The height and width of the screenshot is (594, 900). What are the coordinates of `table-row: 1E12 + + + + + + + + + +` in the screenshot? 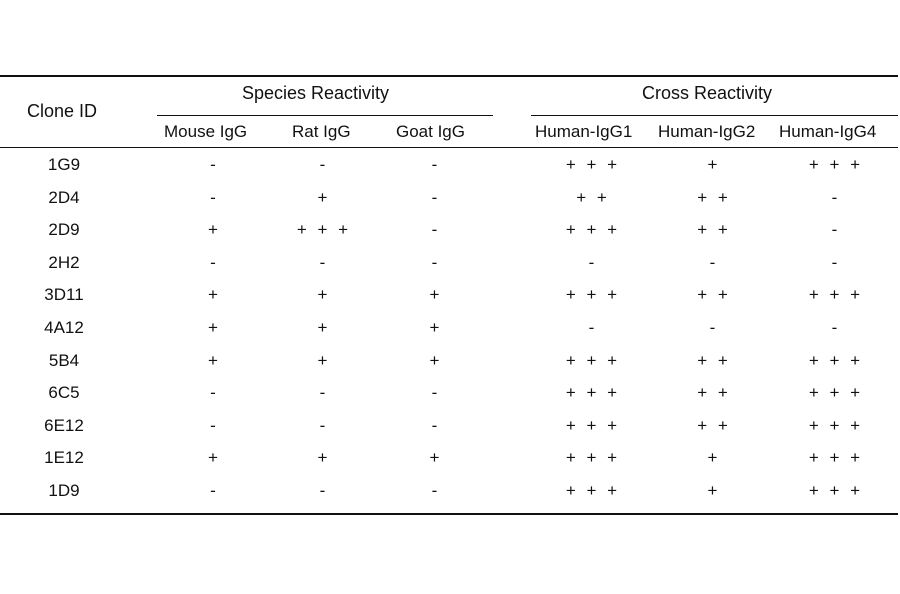 It's located at (449, 458).